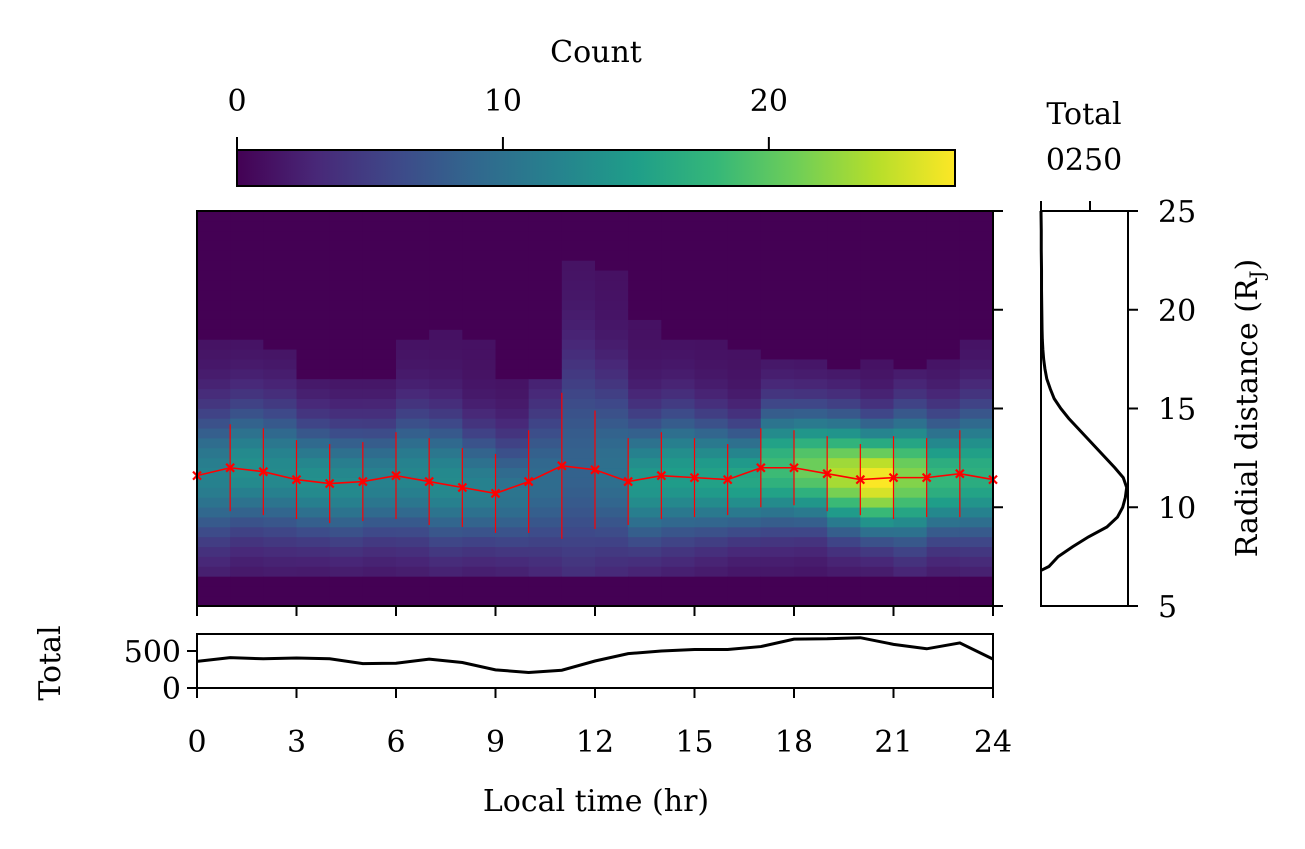 The image size is (1305, 849). I want to click on time-total-x-tick-label: 12, so click(595, 742).